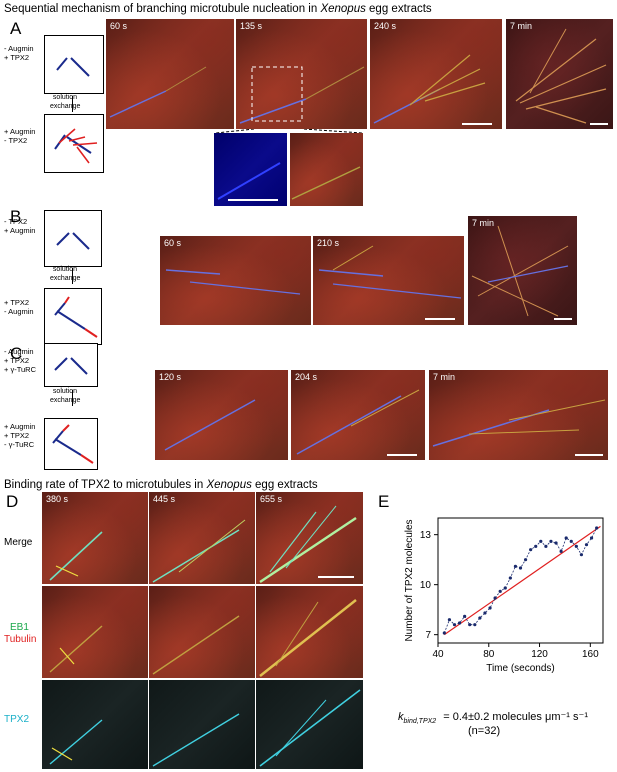 The image size is (617, 772). I want to click on linear-fit-line, so click(522, 580).